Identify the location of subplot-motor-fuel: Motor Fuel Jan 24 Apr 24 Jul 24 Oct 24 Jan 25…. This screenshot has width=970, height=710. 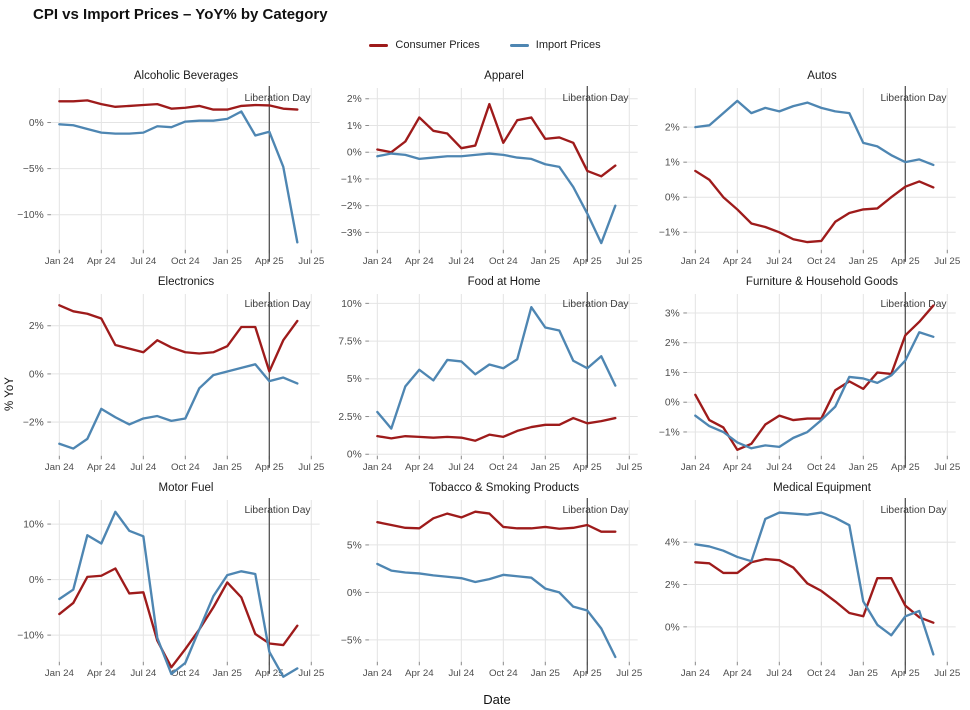
(173, 583).